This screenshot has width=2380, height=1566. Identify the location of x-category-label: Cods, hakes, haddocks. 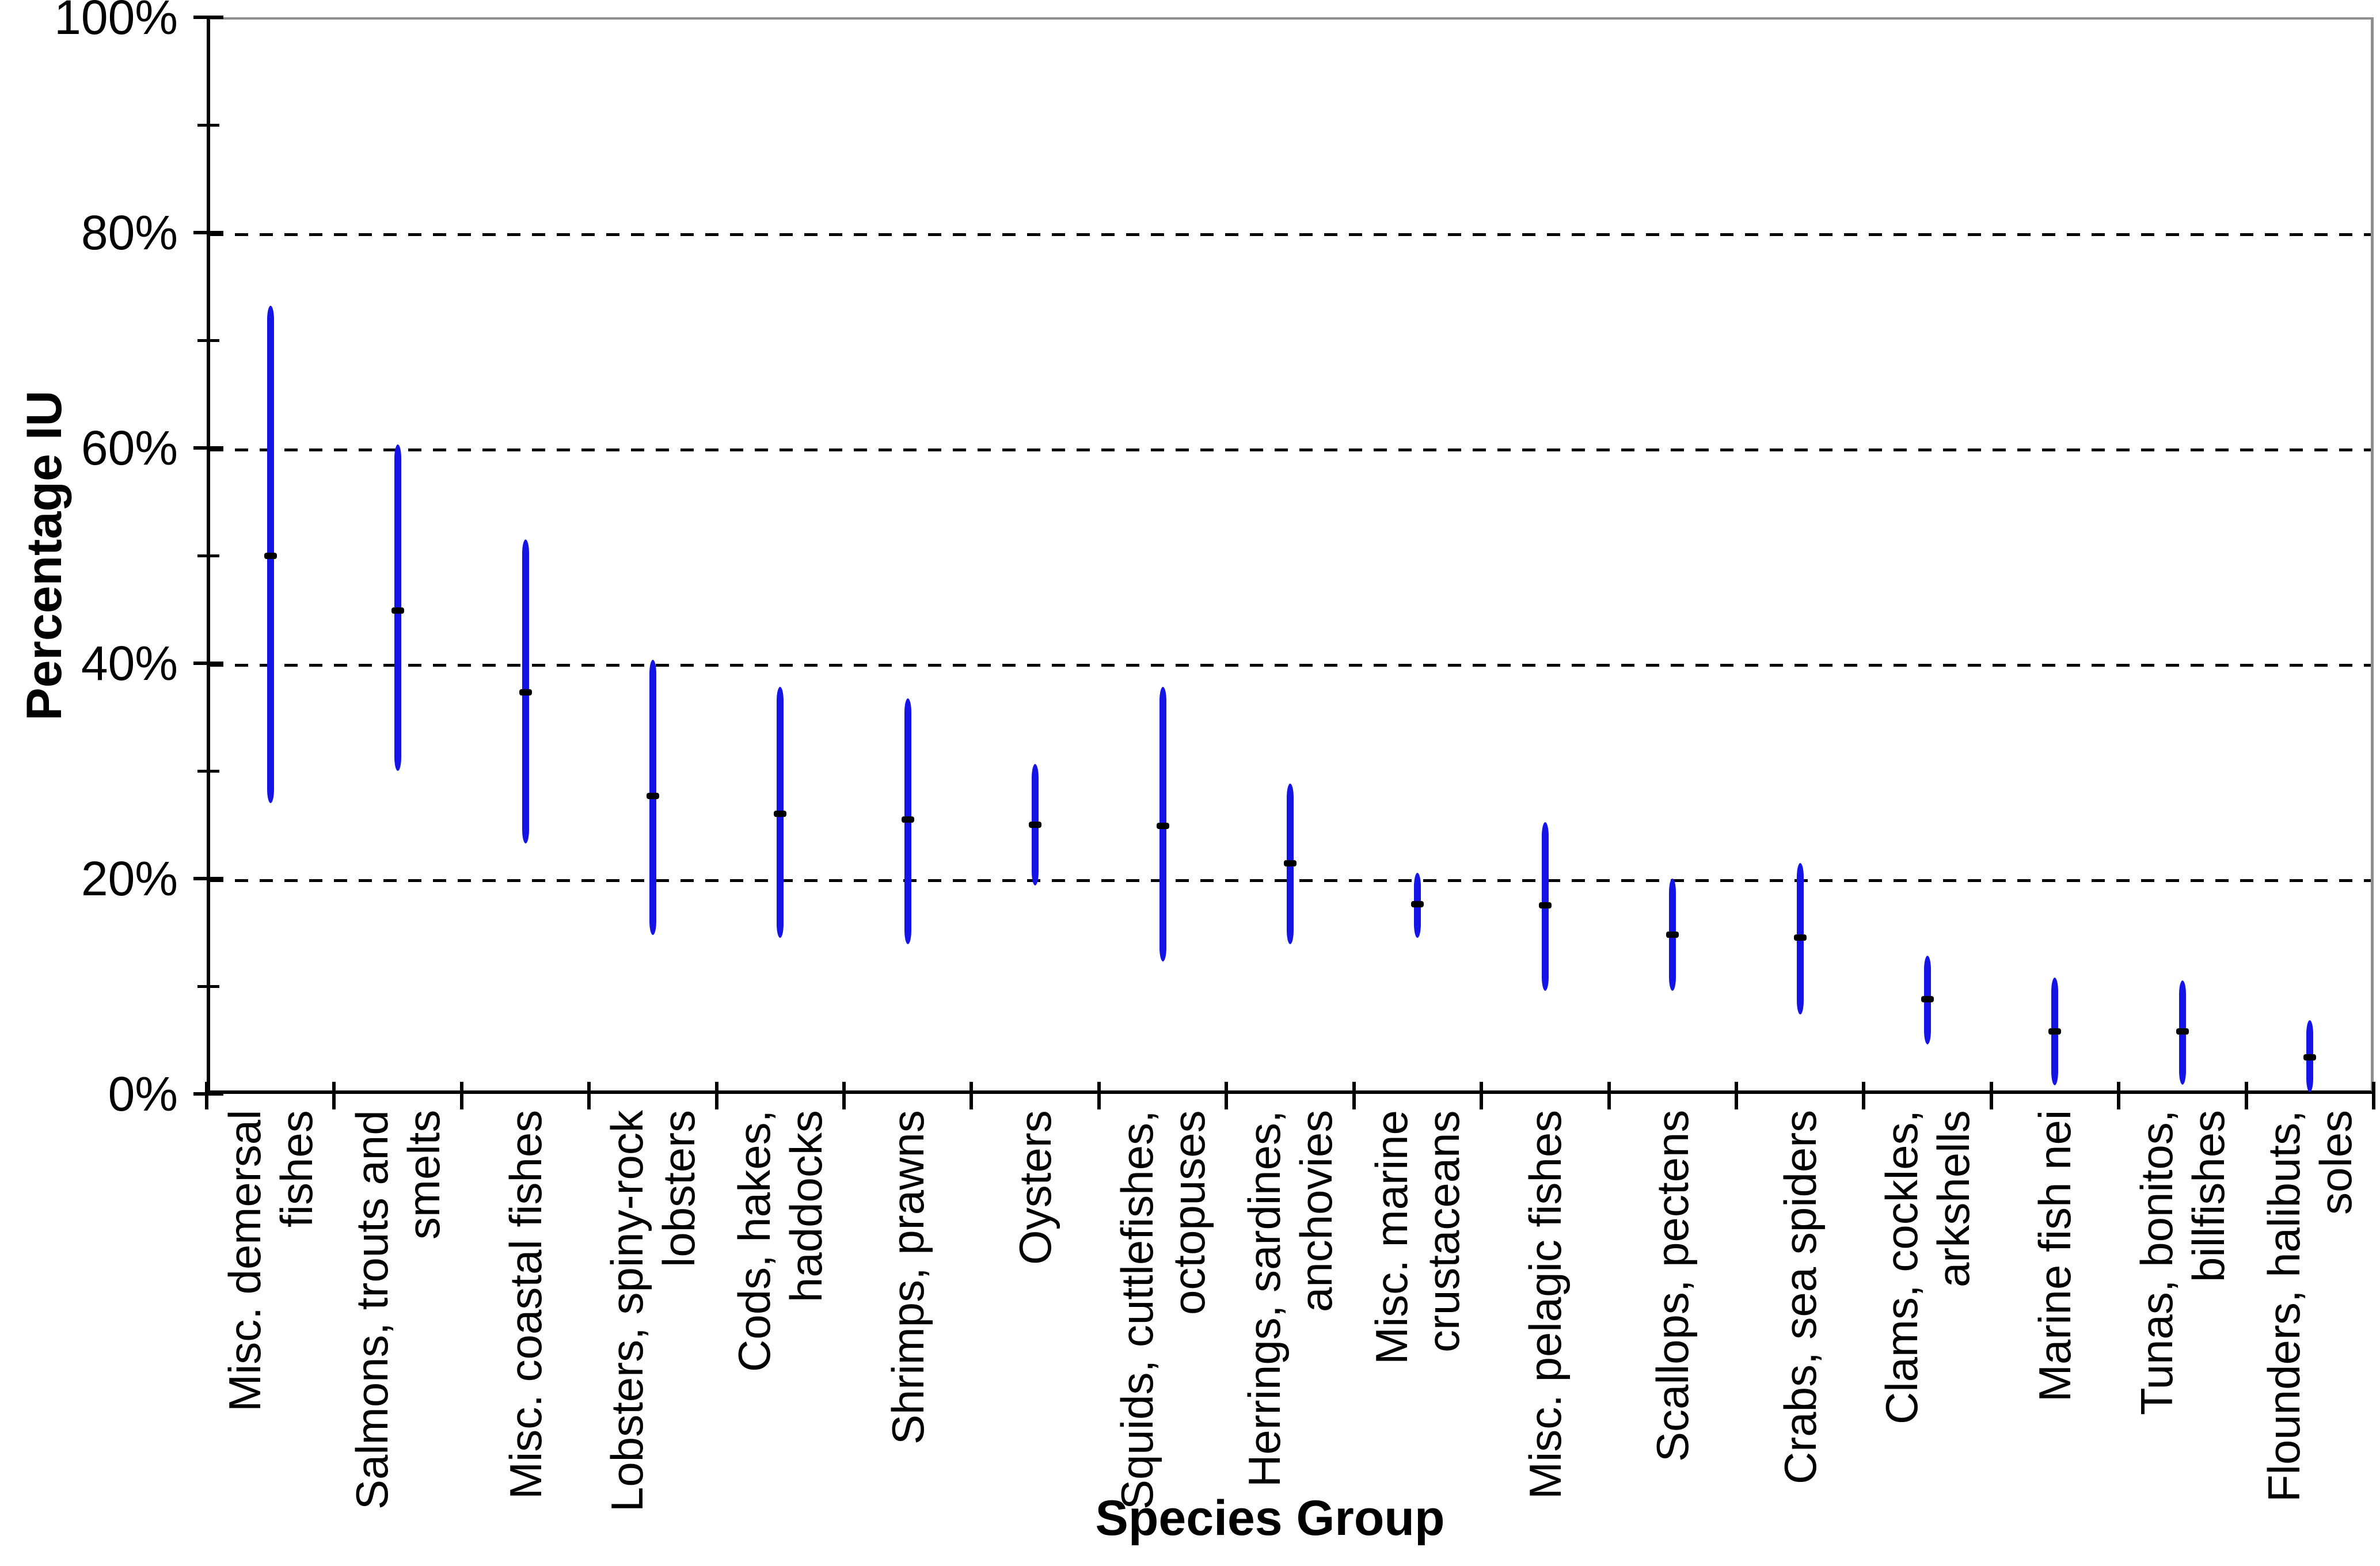
(781, 1241).